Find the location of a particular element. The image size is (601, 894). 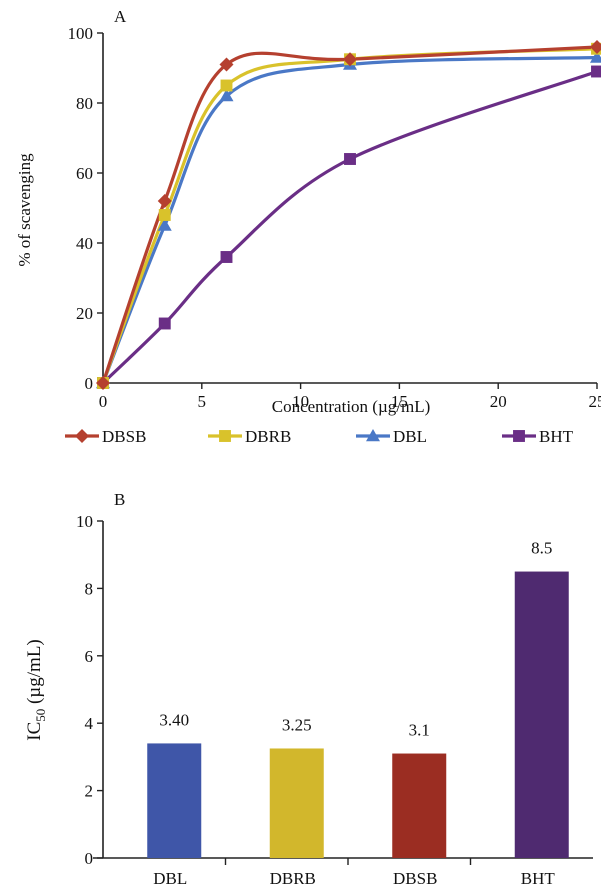

panel-b-y-axis-label: IC50 (µg/mL) is located at coordinates (36, 690).